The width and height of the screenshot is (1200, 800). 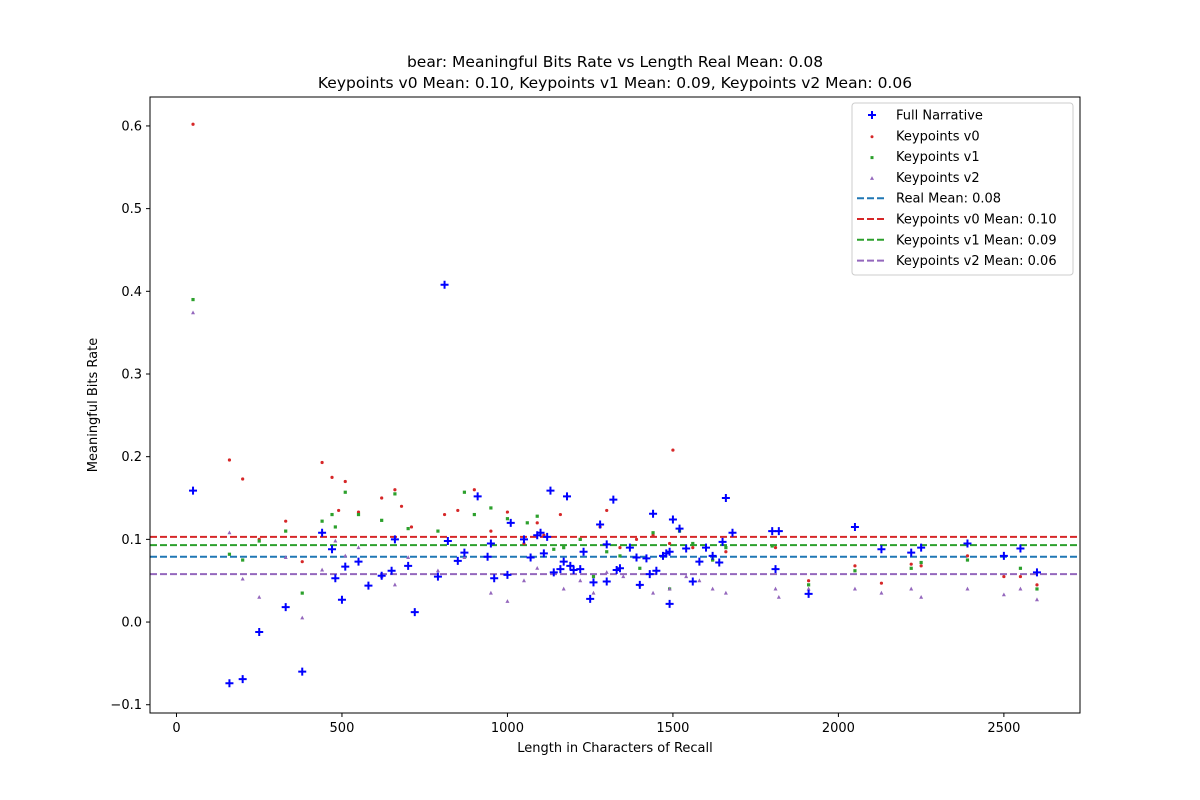 I want to click on legend-entry-label: Keypoints v1, so click(x=938, y=157).